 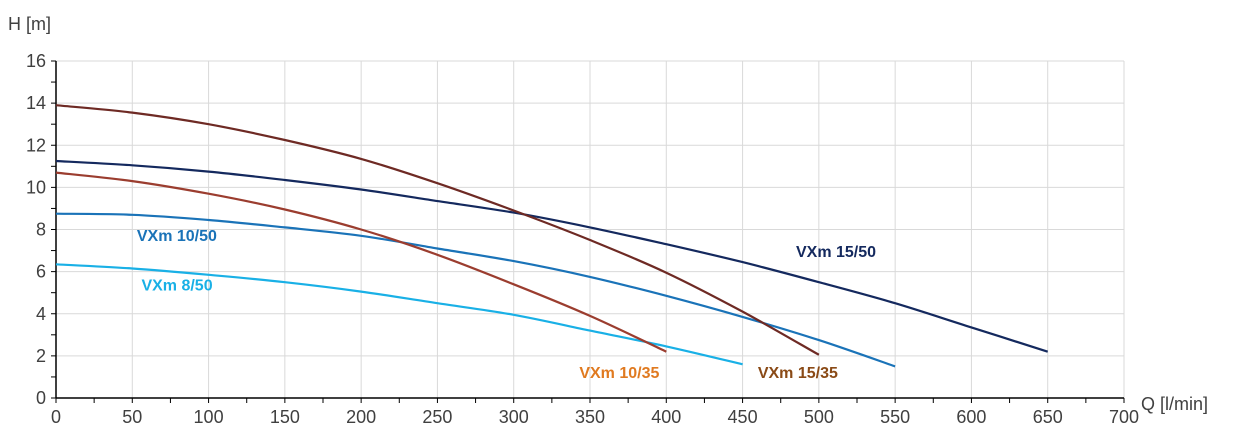 What do you see at coordinates (836, 252) in the screenshot?
I see `series-label-vxm-15-50: VXm 15/50` at bounding box center [836, 252].